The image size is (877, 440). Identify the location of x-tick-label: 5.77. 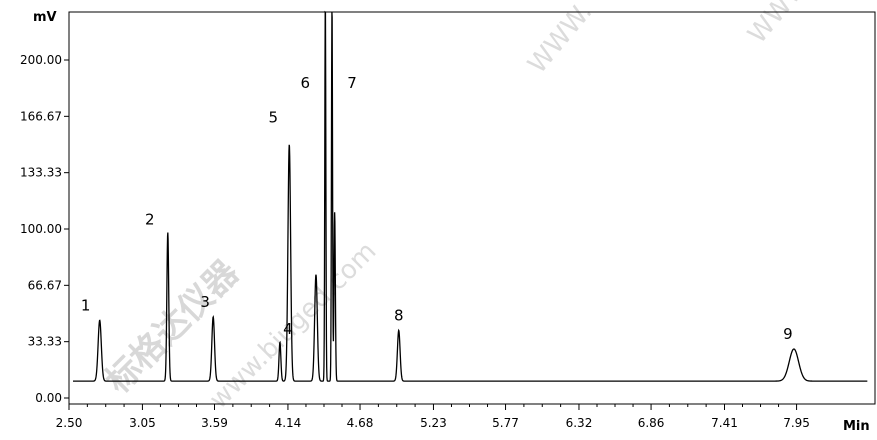
(505, 423).